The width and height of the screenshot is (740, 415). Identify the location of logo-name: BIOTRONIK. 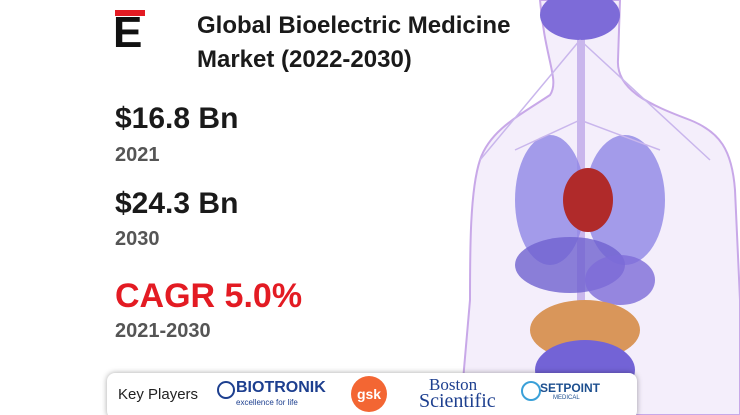
(281, 387).